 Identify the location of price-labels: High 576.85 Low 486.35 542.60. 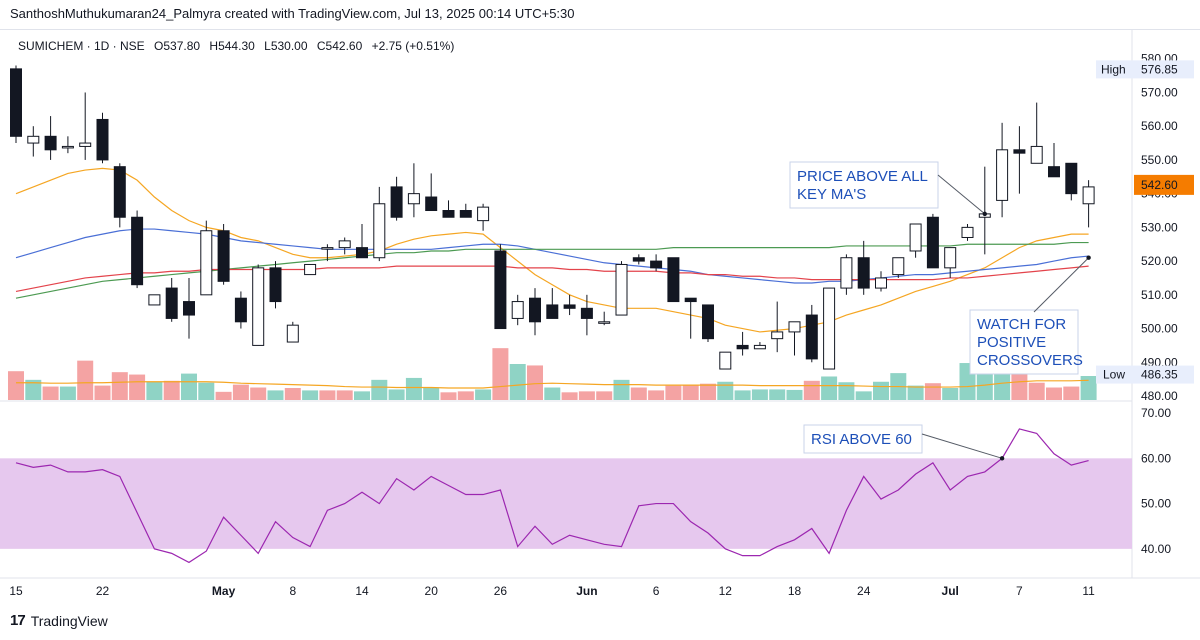
(1145, 222).